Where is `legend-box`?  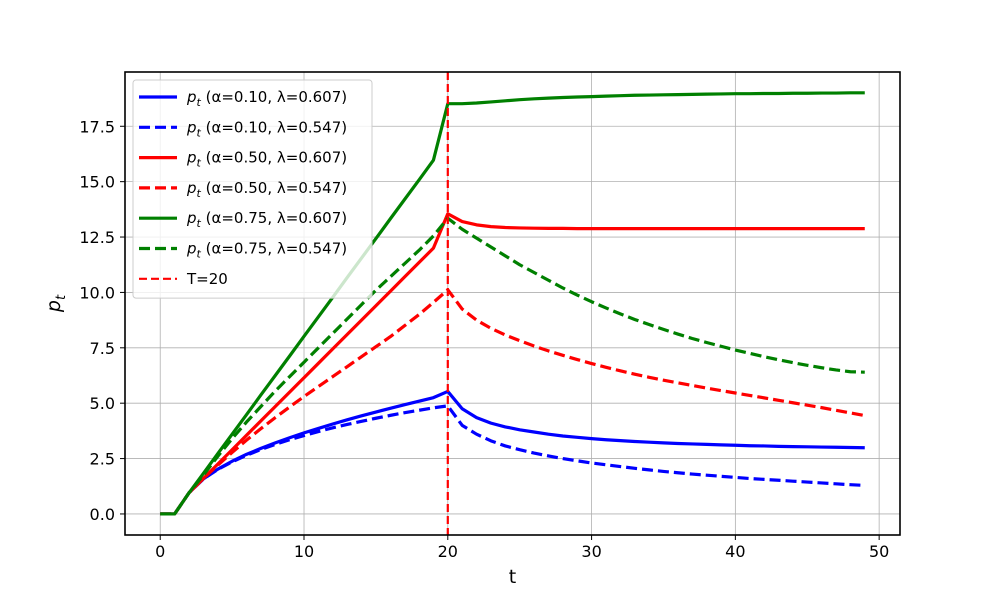 legend-box is located at coordinates (252, 189).